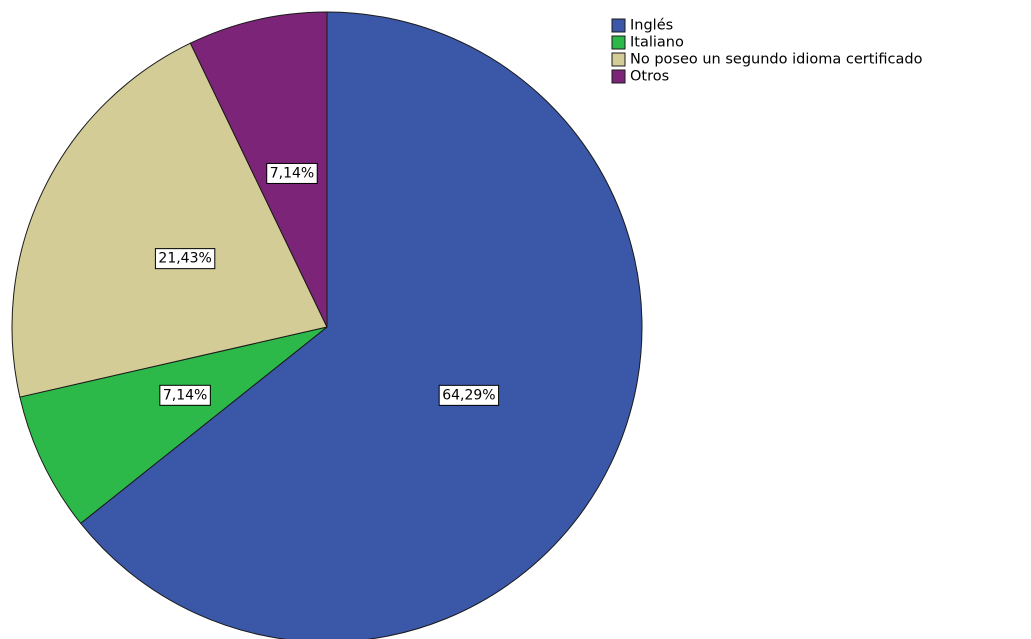 The width and height of the screenshot is (1031, 639). I want to click on data-label-ingles: 64,29%, so click(469, 395).